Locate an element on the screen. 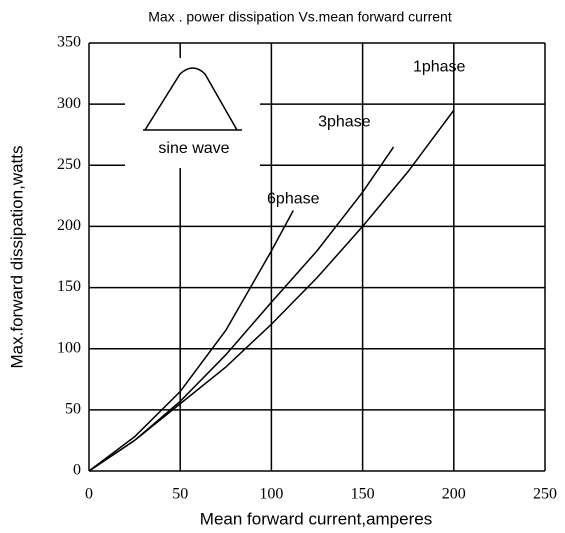  sine-wave-icon is located at coordinates (191, 99).